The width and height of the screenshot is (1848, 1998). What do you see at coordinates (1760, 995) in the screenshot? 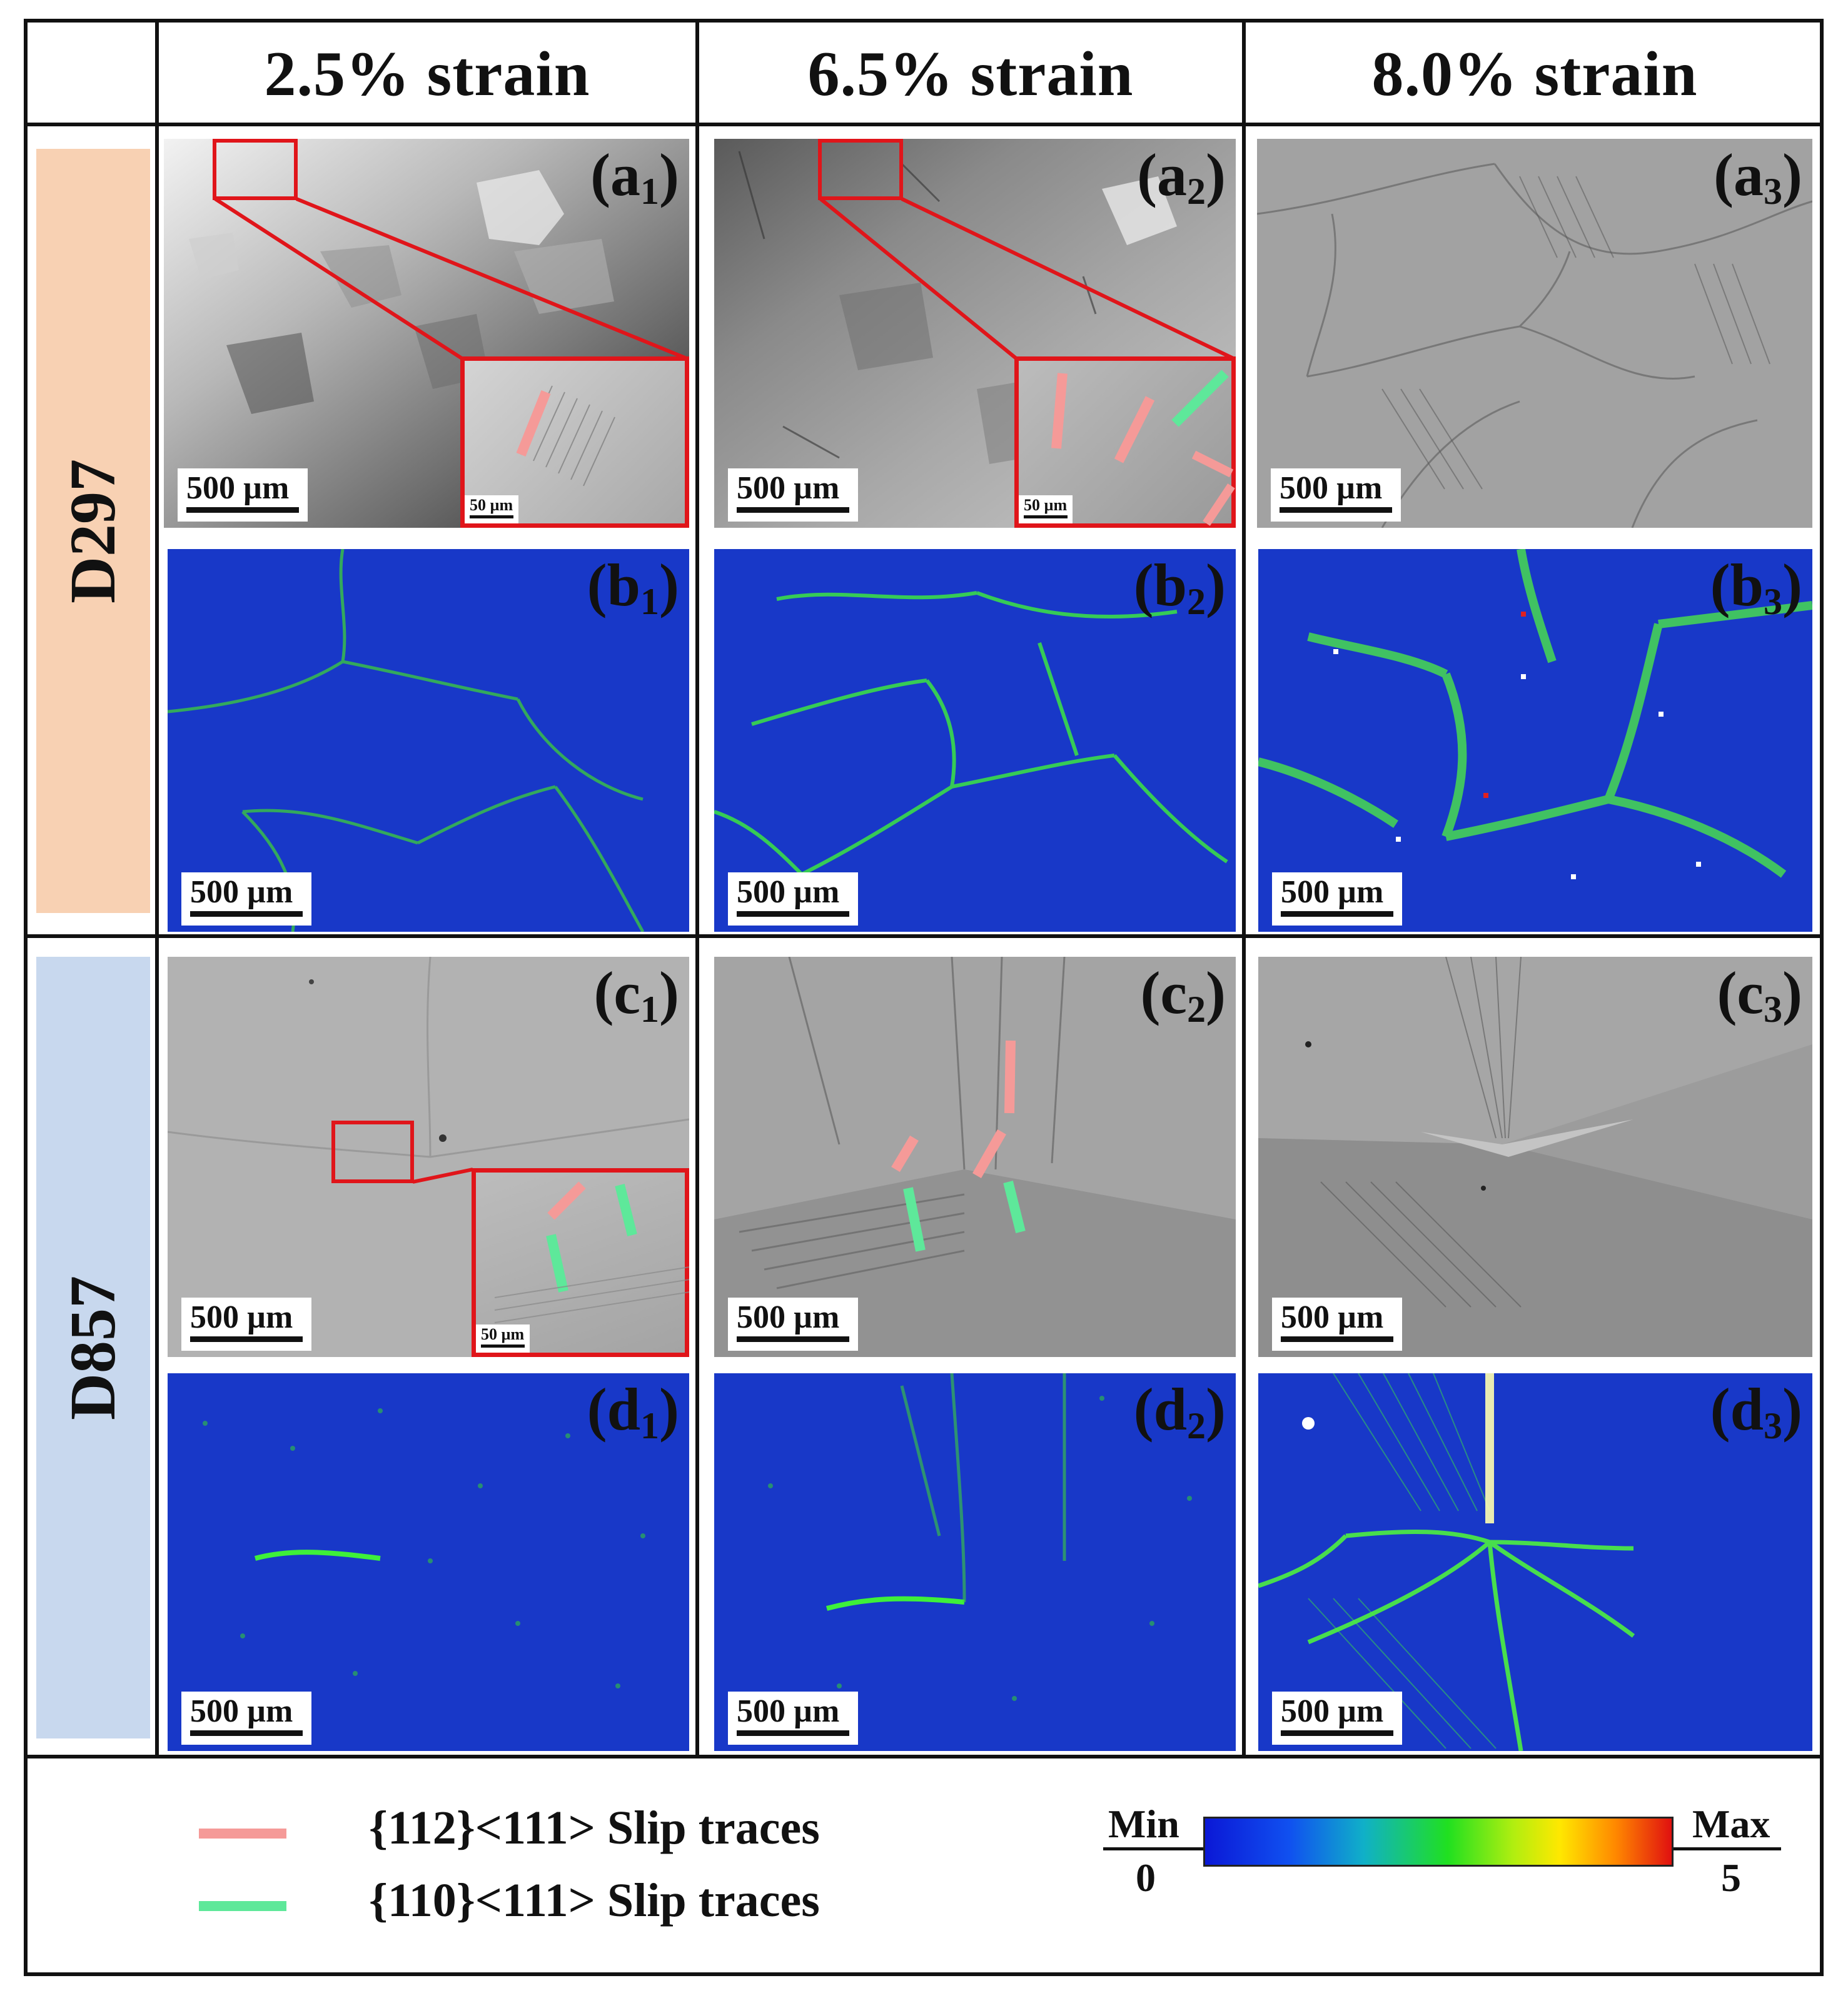
I see `panel-label-c3: (c3)` at bounding box center [1760, 995].